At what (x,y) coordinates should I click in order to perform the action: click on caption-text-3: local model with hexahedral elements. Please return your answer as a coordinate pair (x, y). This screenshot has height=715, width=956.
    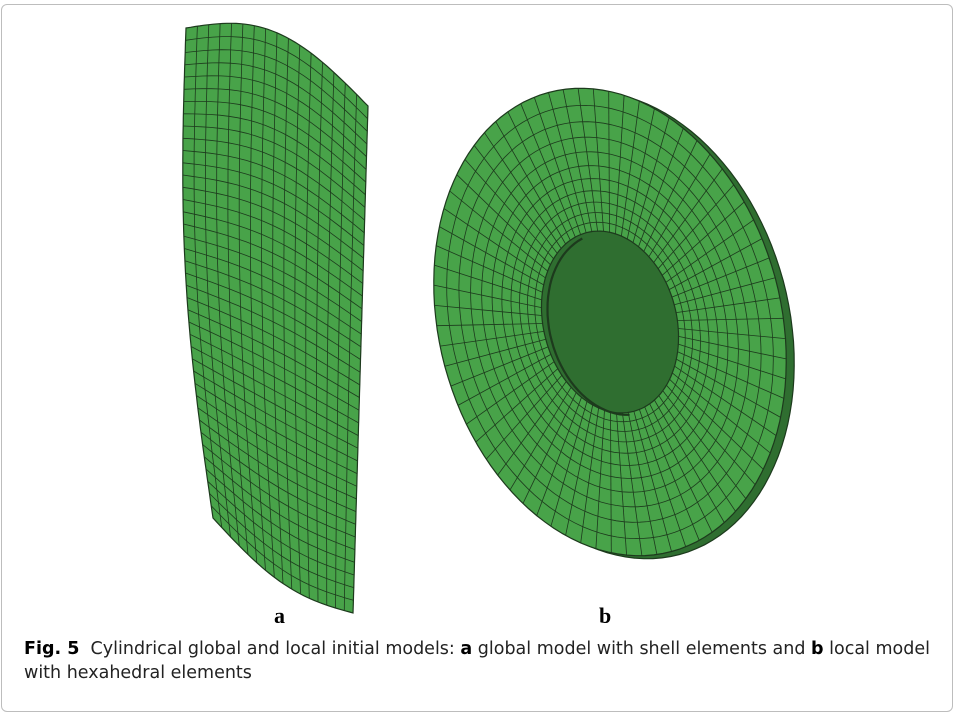
    Looking at the image, I should click on (477, 661).